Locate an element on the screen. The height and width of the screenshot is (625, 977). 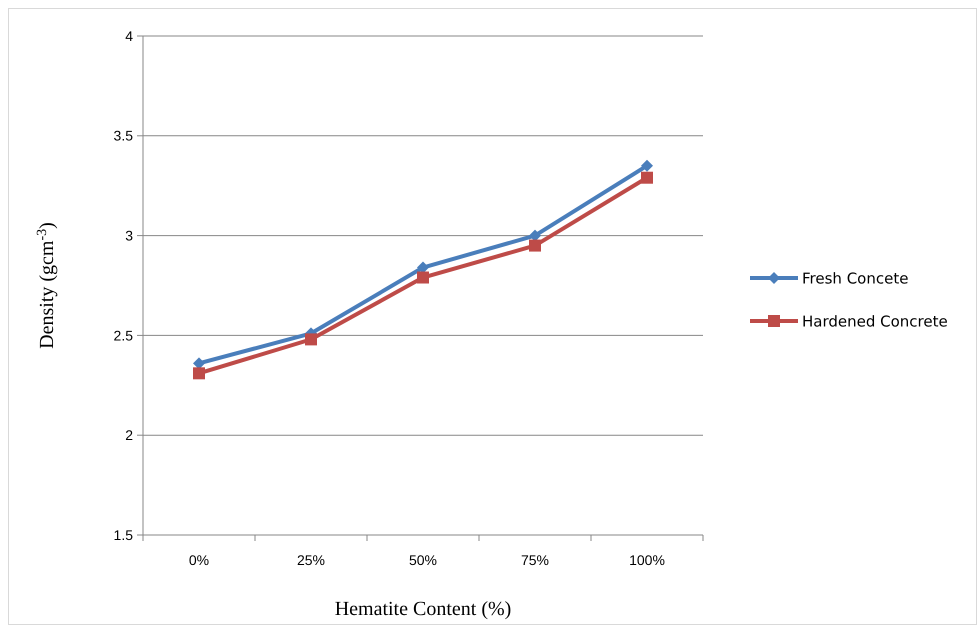
x-tick-label: 25% is located at coordinates (311, 560).